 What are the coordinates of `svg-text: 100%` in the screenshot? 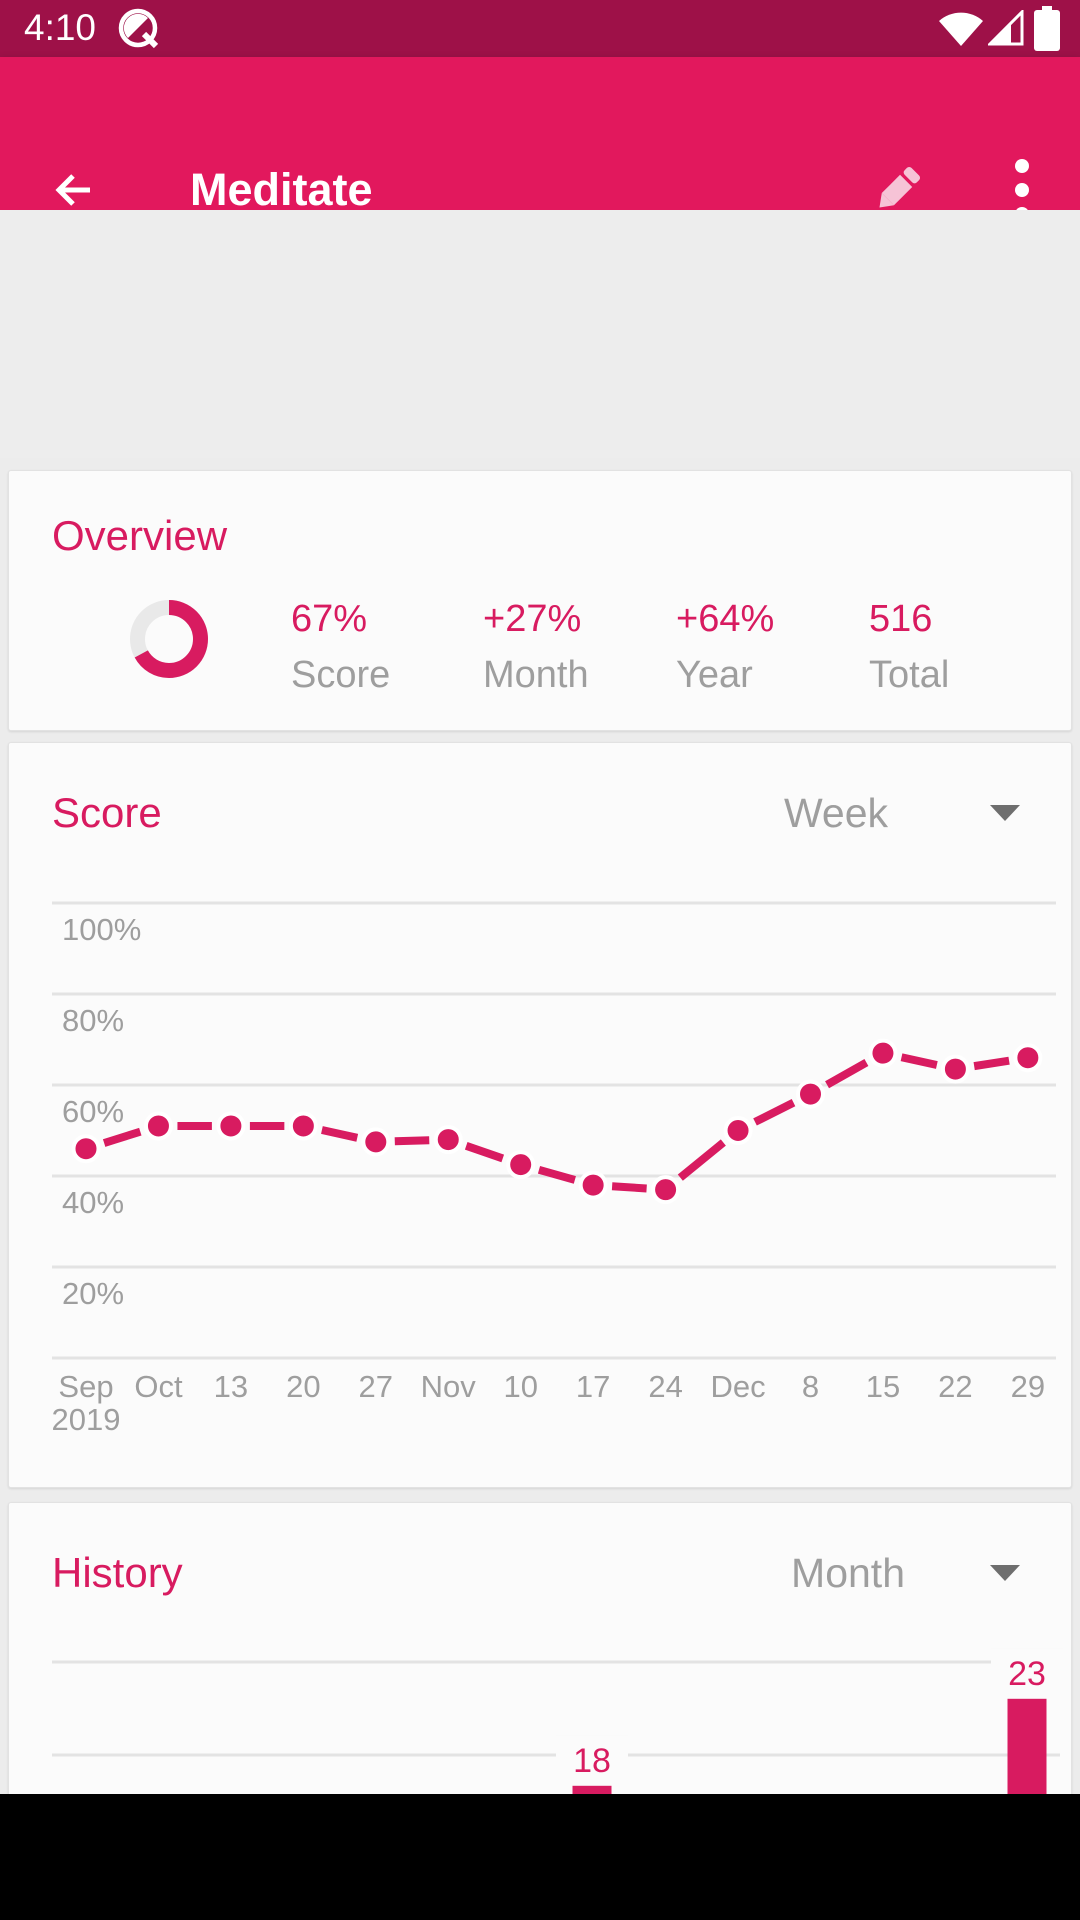 It's located at (101, 929).